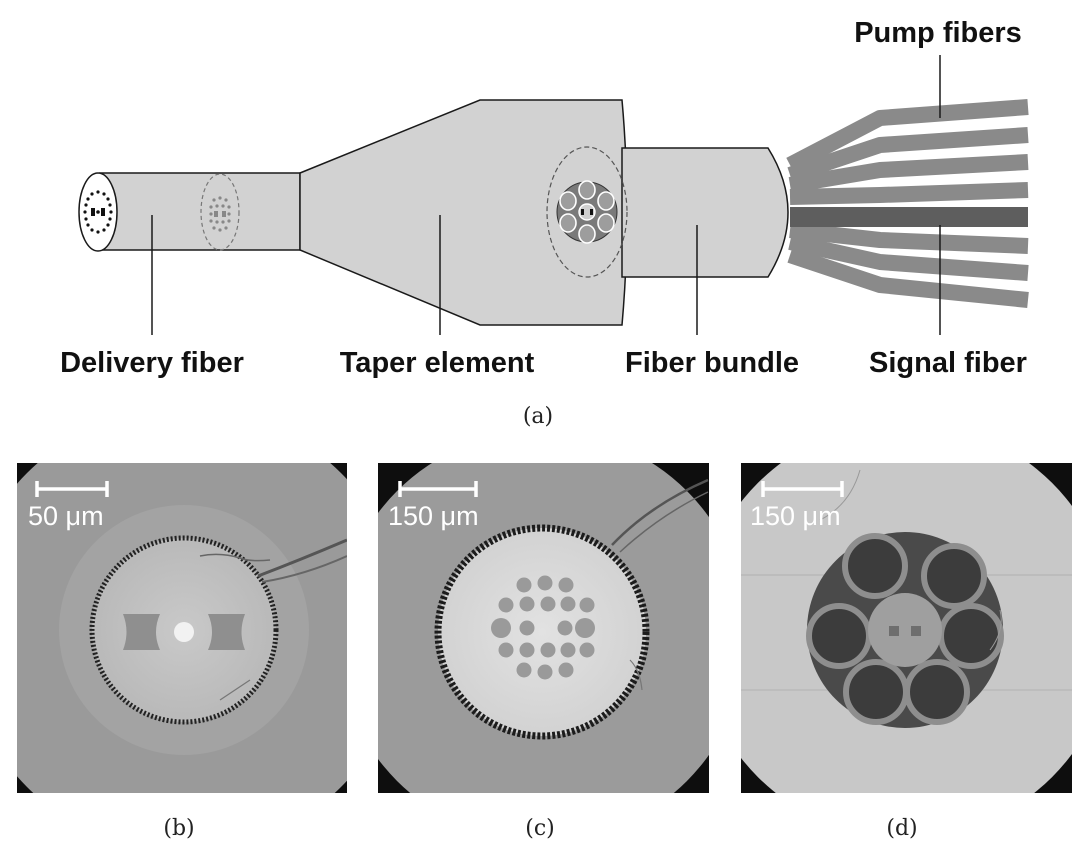 This screenshot has width=1087, height=852. What do you see at coordinates (901, 828) in the screenshot?
I see `caption-d: (d)` at bounding box center [901, 828].